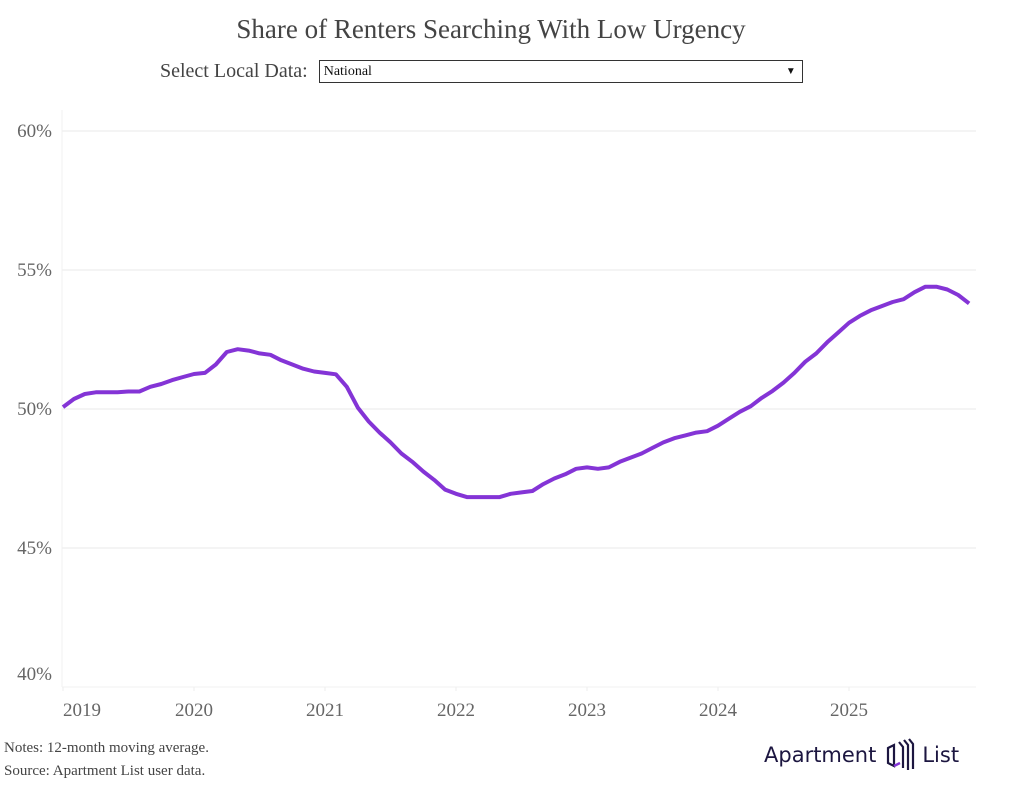 The width and height of the screenshot is (1009, 786). What do you see at coordinates (82, 710) in the screenshot?
I see `x-tick-label: 2019` at bounding box center [82, 710].